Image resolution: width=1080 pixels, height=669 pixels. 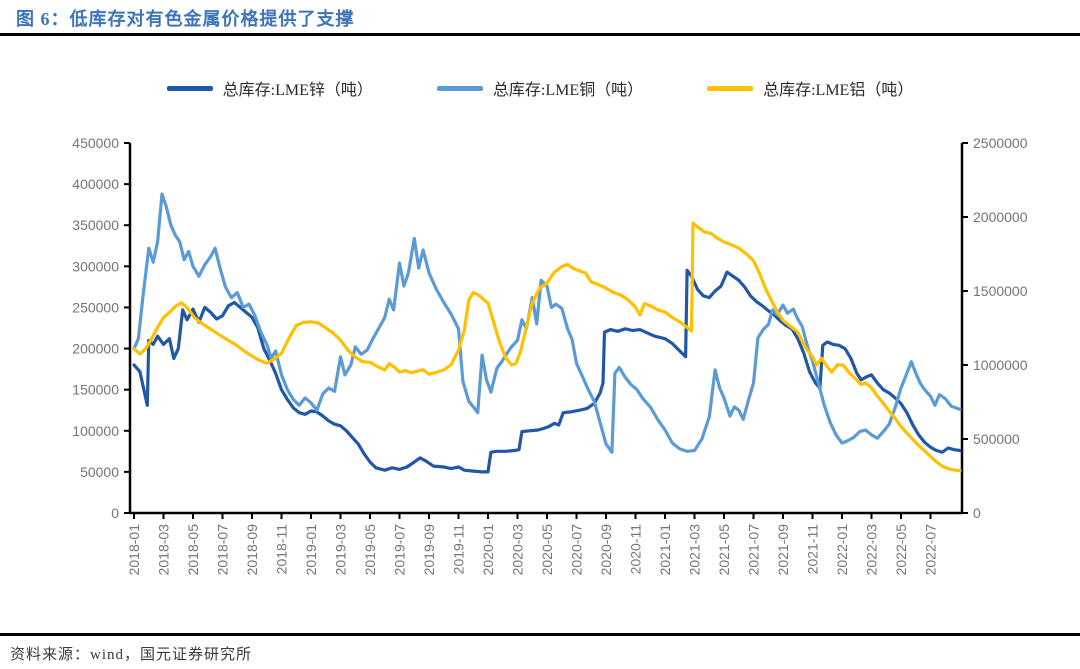 I want to click on left-axis-label: 300000, so click(x=95, y=266).